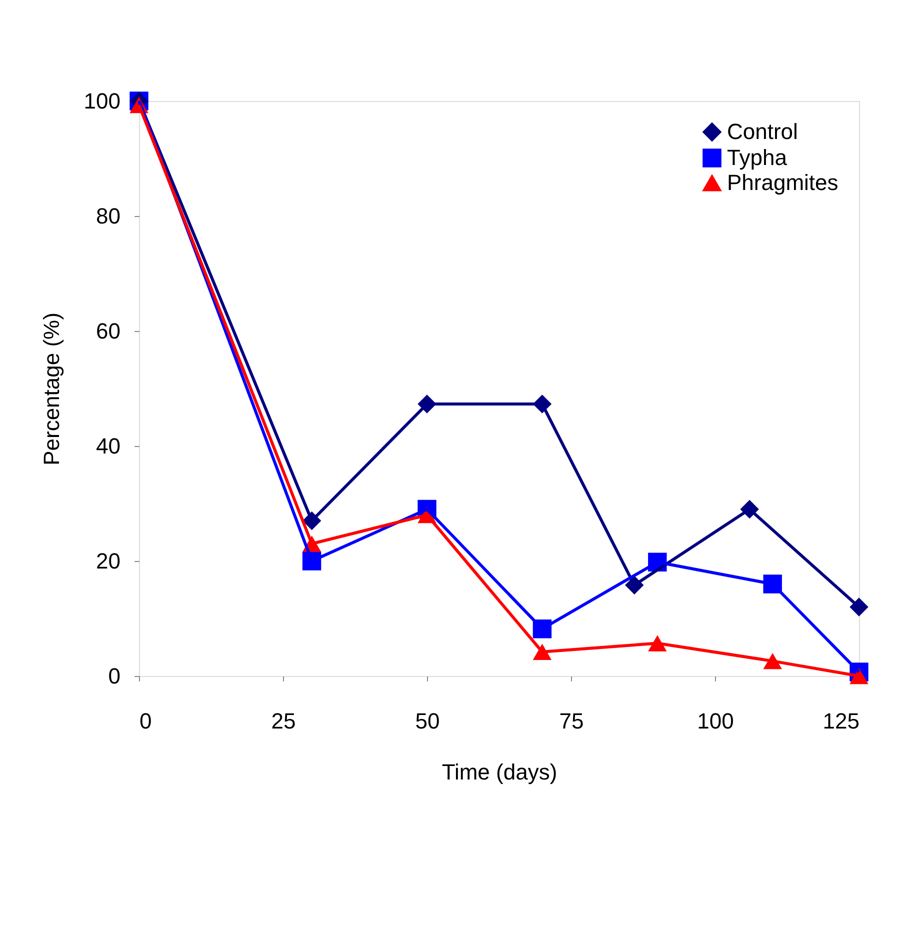  Describe the element at coordinates (782, 182) in the screenshot. I see `legend-label: Phragmites` at that location.